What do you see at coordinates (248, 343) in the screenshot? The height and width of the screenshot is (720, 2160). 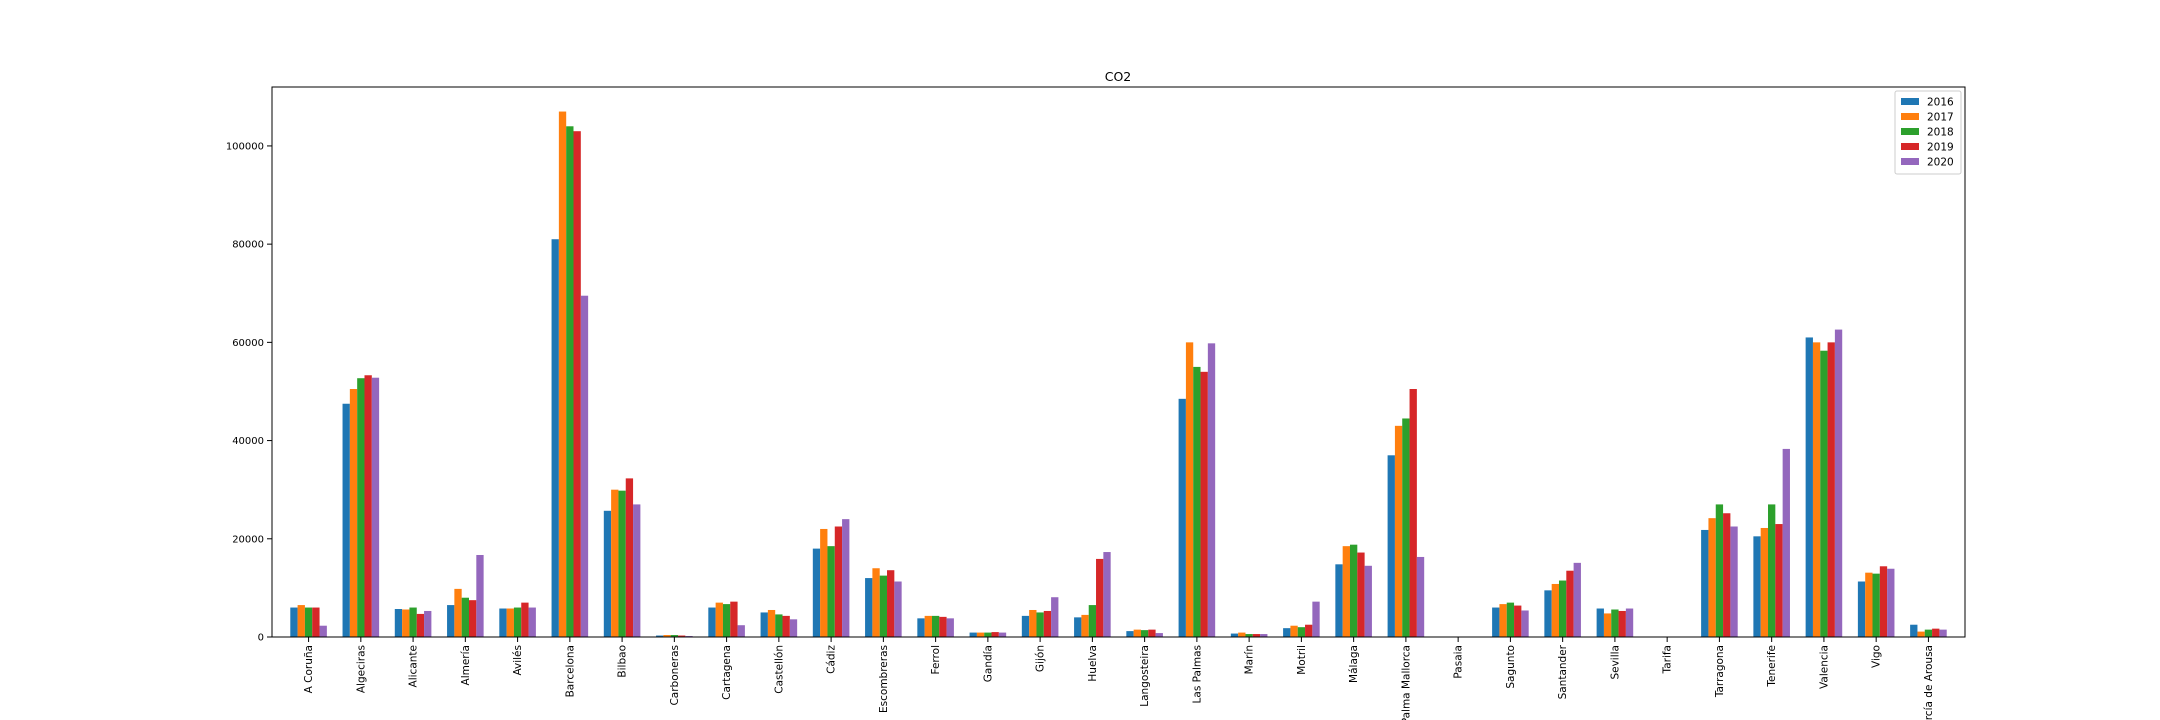 I see `y-tick-label: 60000` at bounding box center [248, 343].